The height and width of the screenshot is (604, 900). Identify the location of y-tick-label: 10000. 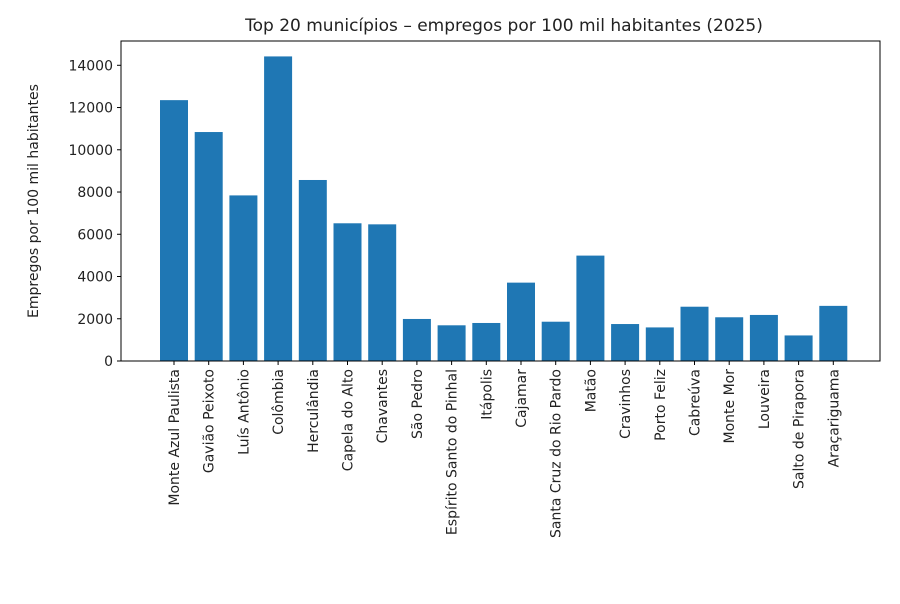
(90, 151).